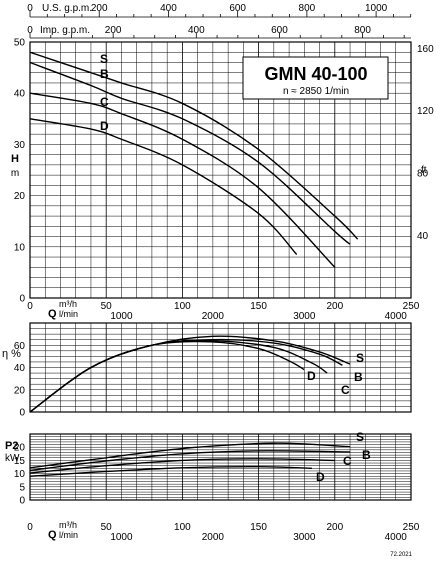 The height and width of the screenshot is (561, 445). Describe the element at coordinates (113, 30) in the screenshot. I see `imp-tick-label: 200` at that location.